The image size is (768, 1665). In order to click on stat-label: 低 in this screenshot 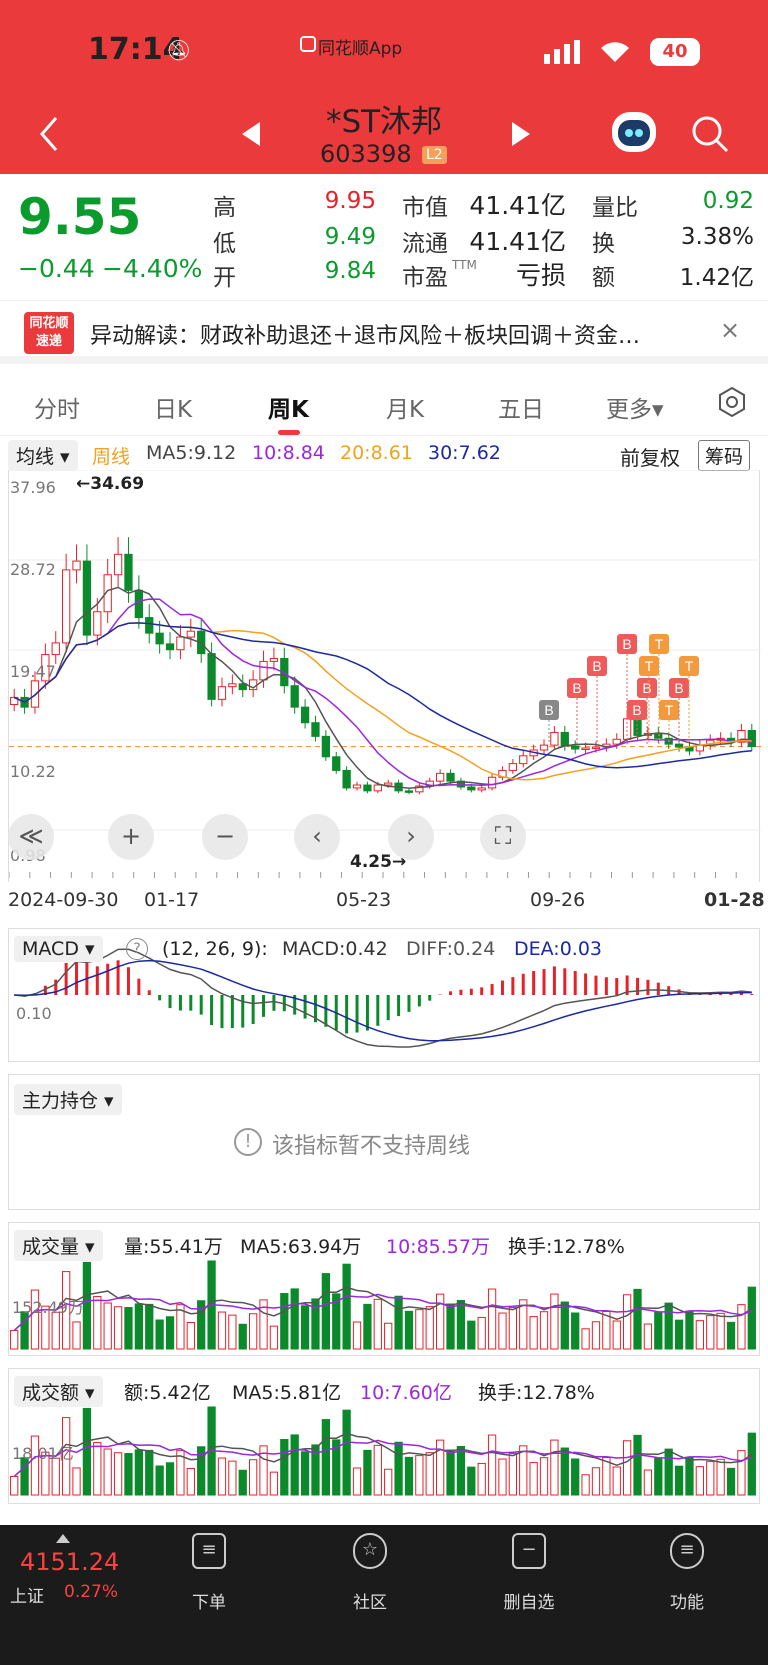, I will do `click(224, 244)`.